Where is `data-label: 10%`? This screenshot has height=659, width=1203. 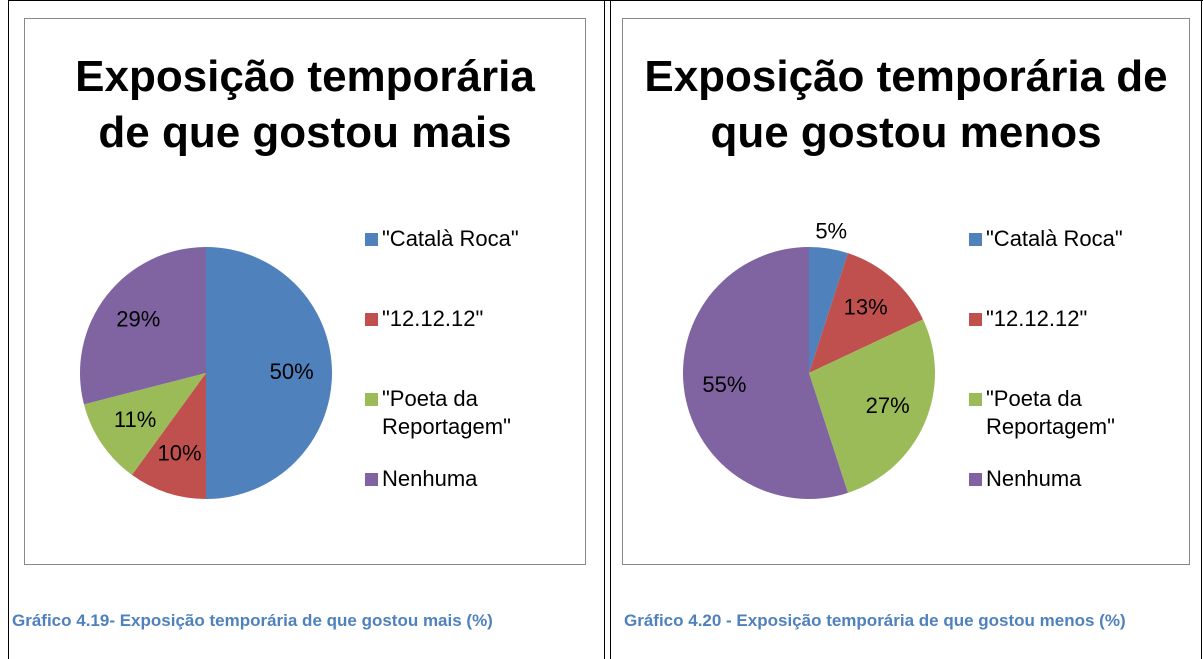
data-label: 10% is located at coordinates (179, 452).